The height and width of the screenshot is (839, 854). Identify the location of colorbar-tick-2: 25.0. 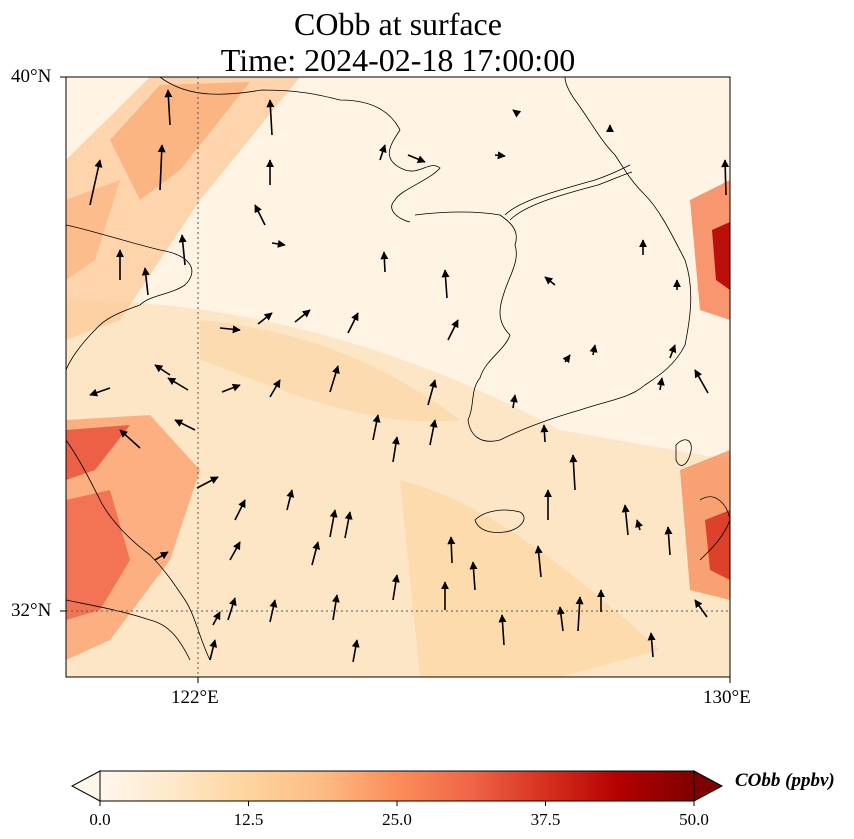
(397, 819).